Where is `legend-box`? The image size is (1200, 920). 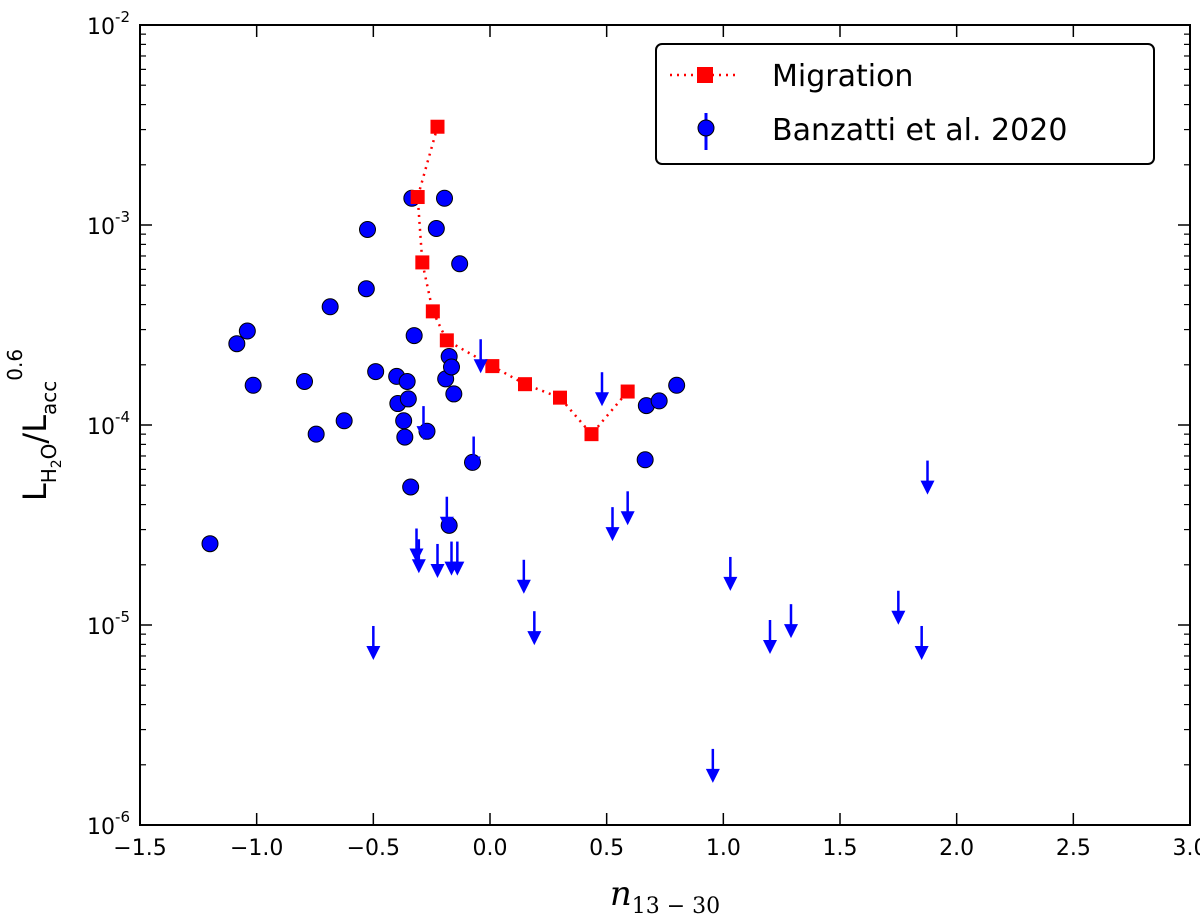
legend-box is located at coordinates (905, 104).